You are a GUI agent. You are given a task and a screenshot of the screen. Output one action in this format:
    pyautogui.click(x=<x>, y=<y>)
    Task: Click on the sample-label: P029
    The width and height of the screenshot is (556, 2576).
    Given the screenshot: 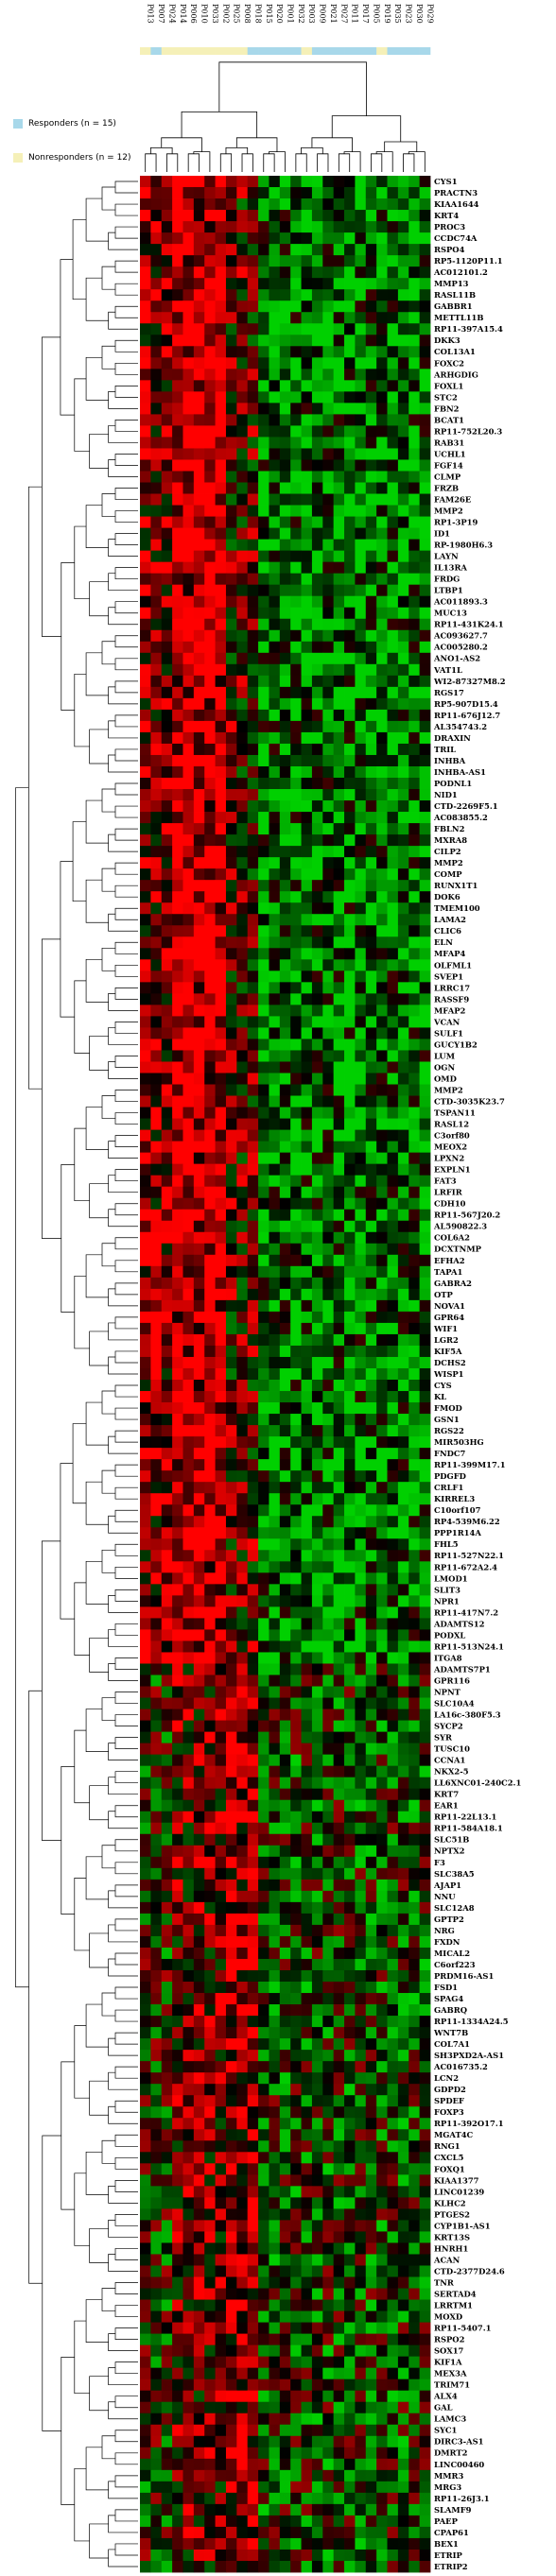 What is the action you would take?
    pyautogui.click(x=430, y=14)
    